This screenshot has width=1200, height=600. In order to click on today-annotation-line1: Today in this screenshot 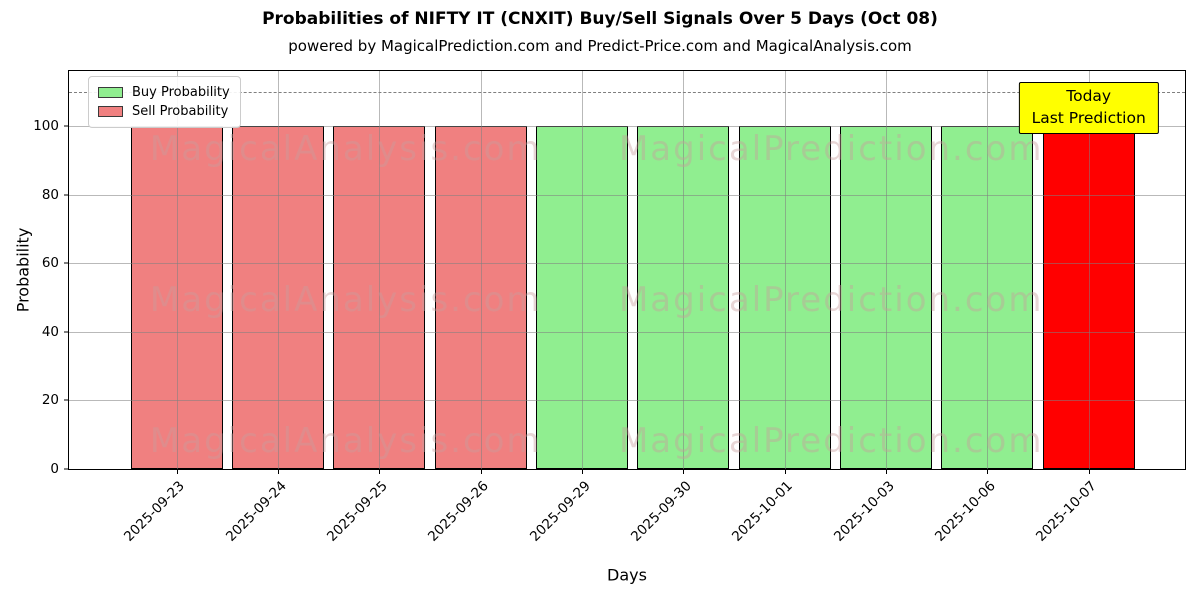, I will do `click(1089, 96)`.